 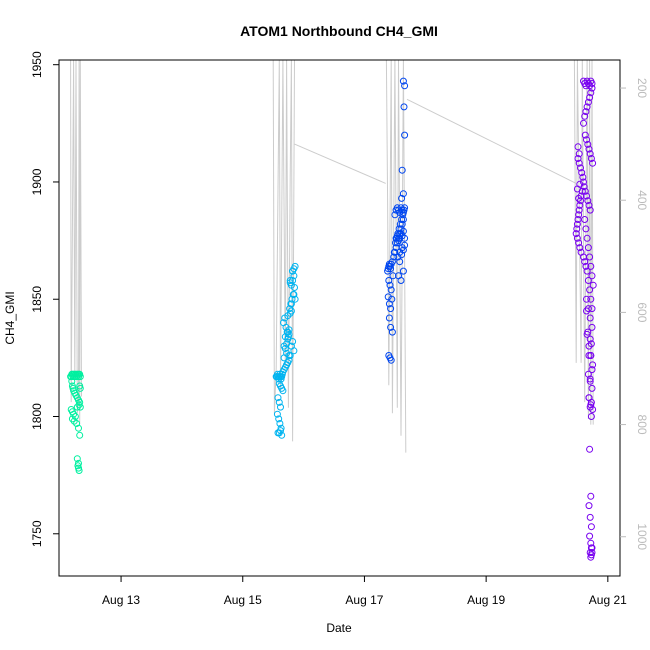 I want to click on y-tick-label: 1750, so click(x=37, y=533).